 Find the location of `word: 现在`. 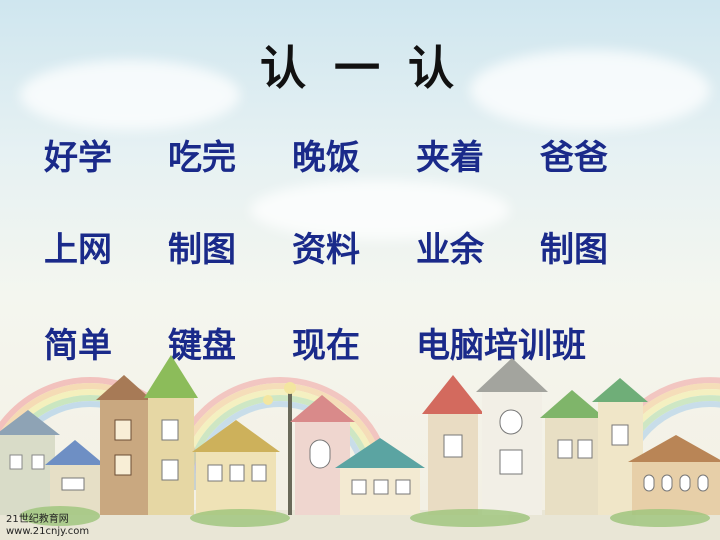

word: 现在 is located at coordinates (326, 346).